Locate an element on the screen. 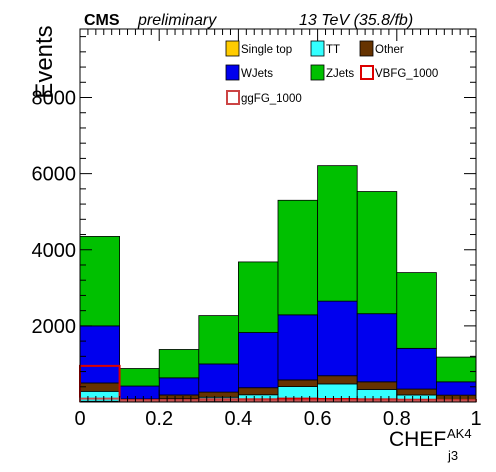 The image size is (496, 472). x-tick-label: 0.4 is located at coordinates (238, 419).